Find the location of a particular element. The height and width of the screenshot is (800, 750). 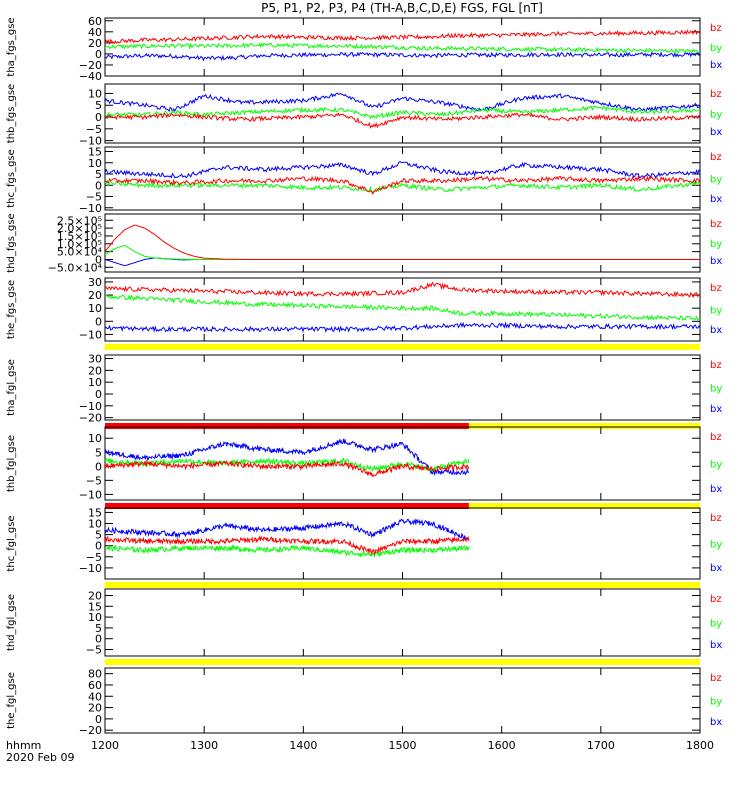

y-tick-label: 1.0×10⁵ is located at coordinates (79, 244).